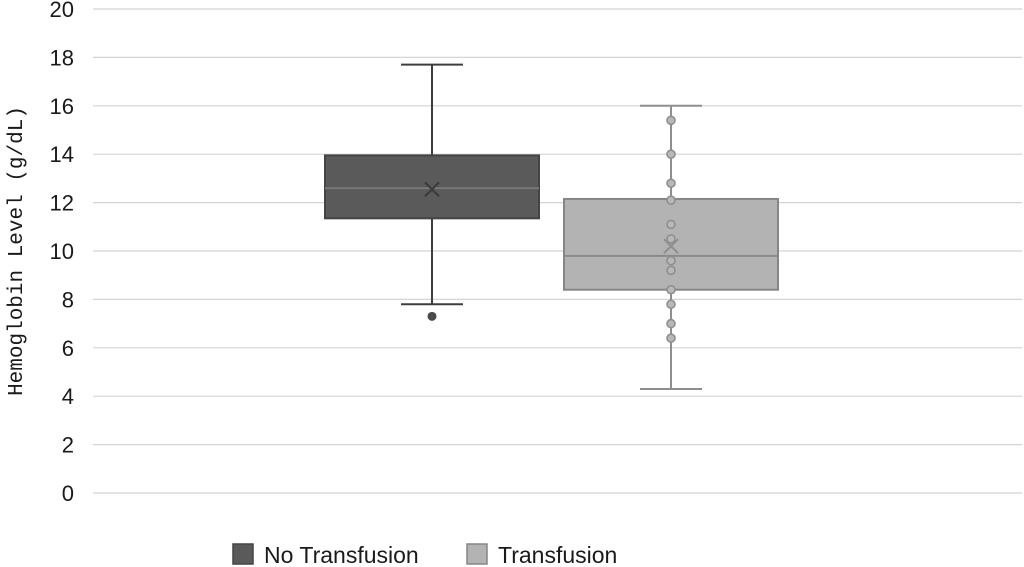 This screenshot has width=1024, height=567. Describe the element at coordinates (68, 493) in the screenshot. I see `y-tick-label: 0` at that location.